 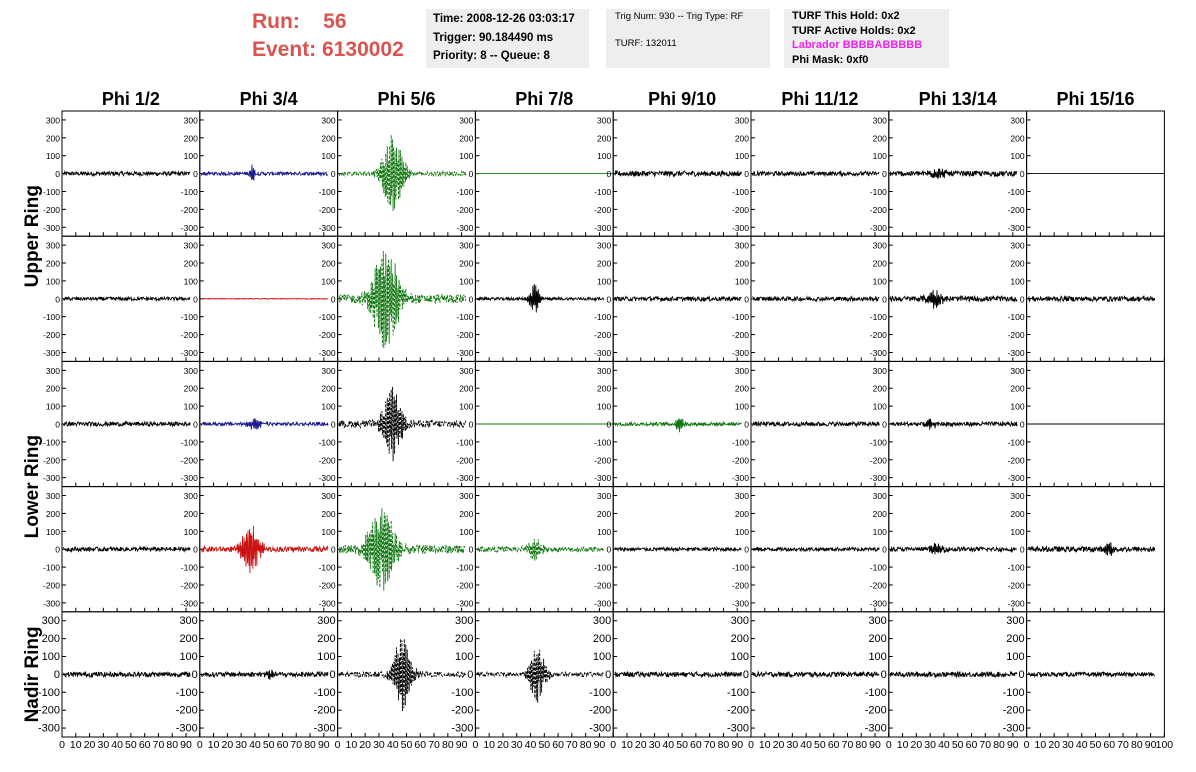 What do you see at coordinates (32, 674) in the screenshot?
I see `ring-label-3: Nadir Ring` at bounding box center [32, 674].